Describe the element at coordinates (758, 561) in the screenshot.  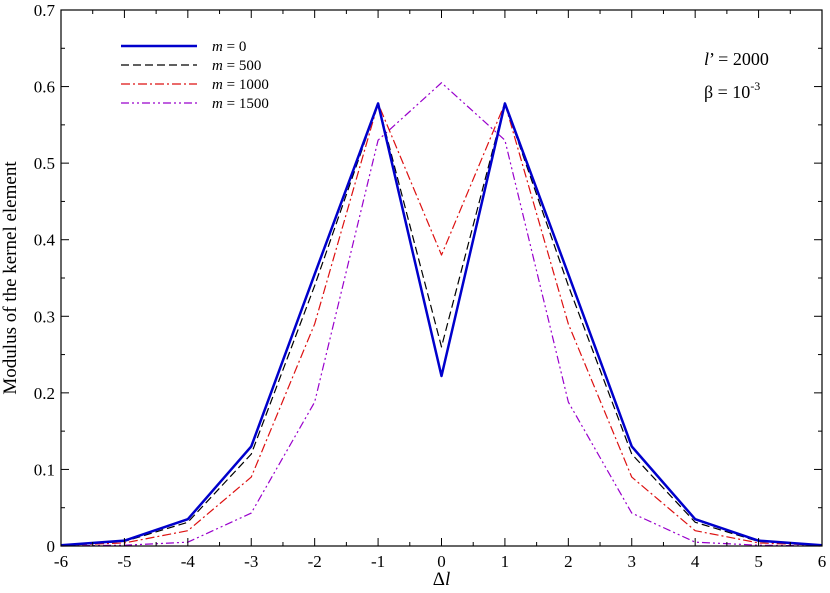
I see `x-tick-label: 5` at that location.